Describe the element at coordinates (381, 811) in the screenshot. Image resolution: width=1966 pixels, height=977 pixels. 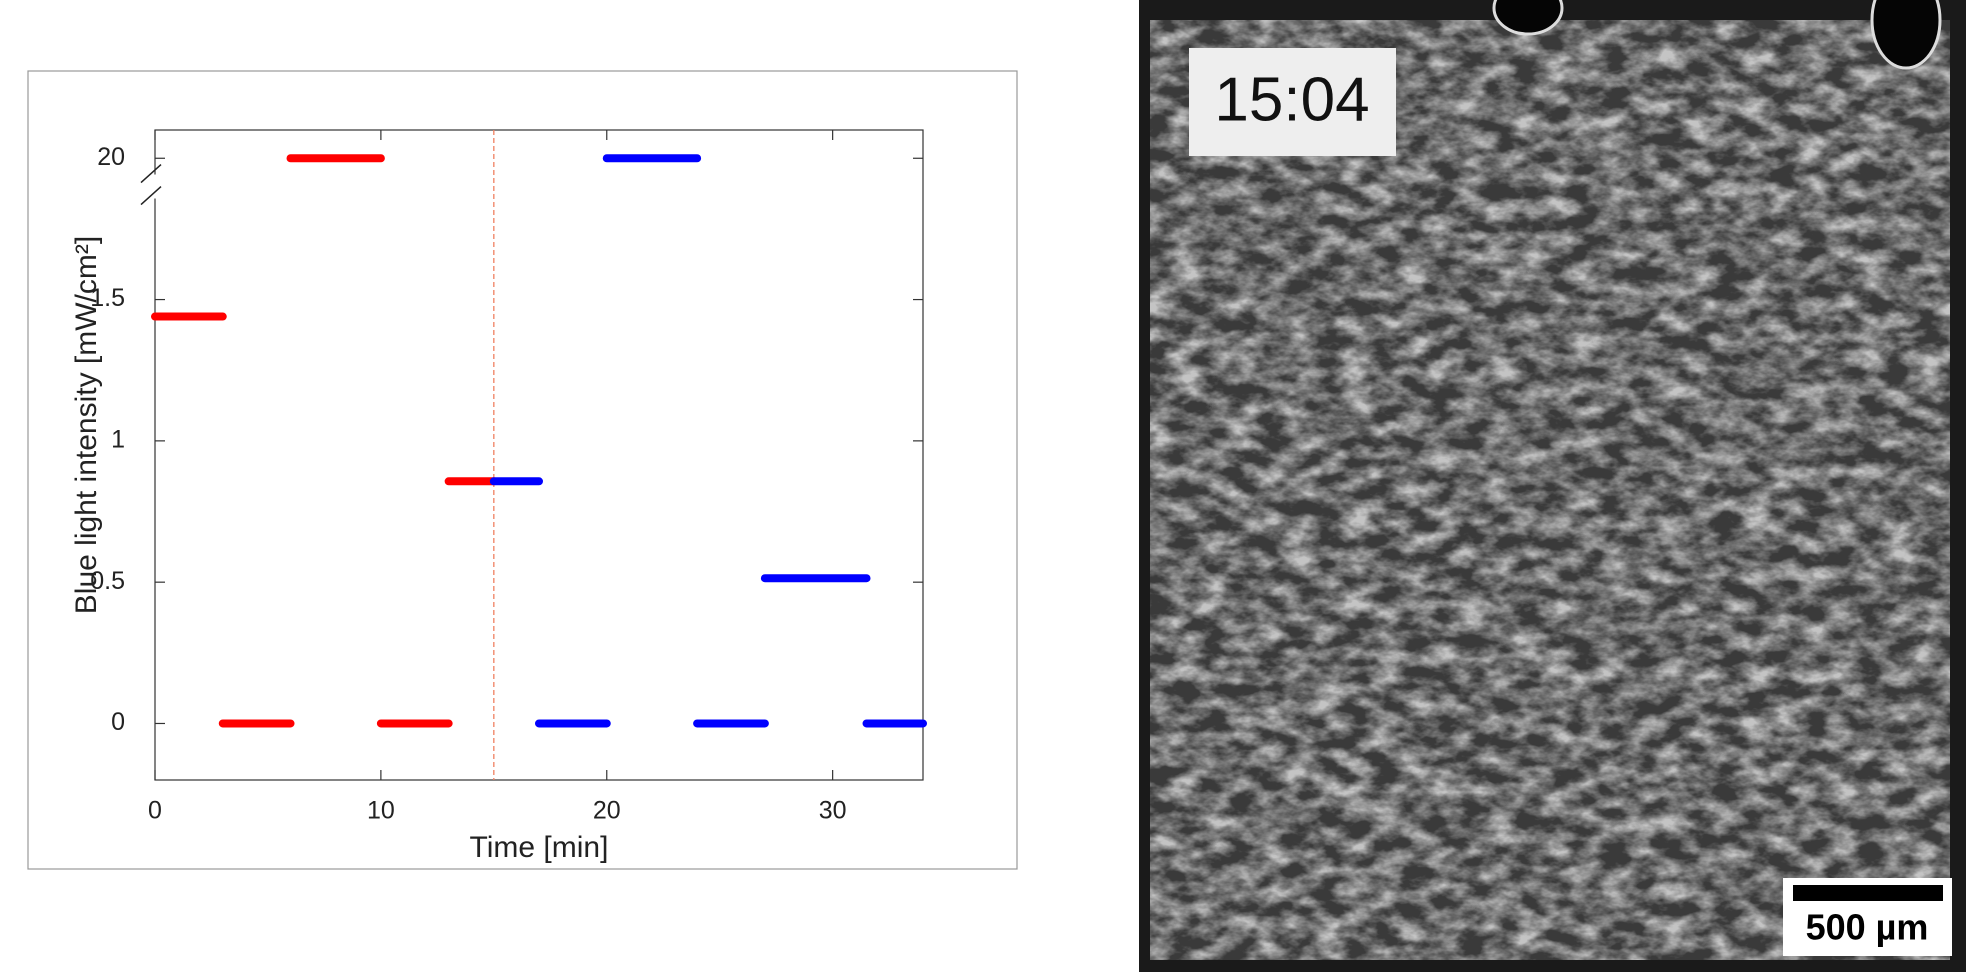
I see `x-tick-label: 10` at that location.